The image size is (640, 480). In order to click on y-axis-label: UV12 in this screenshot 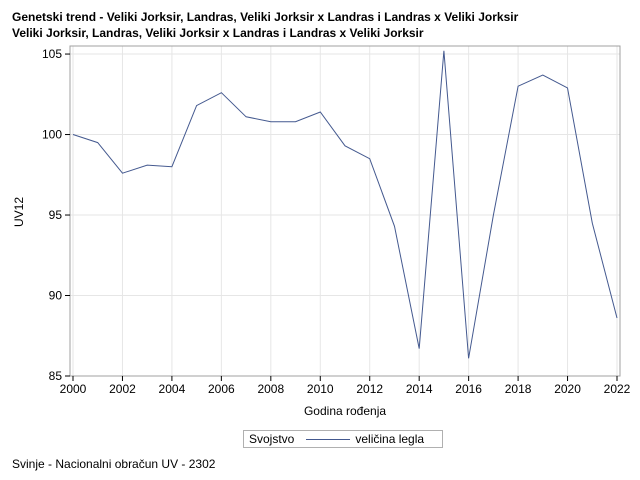, I will do `click(19, 212)`.